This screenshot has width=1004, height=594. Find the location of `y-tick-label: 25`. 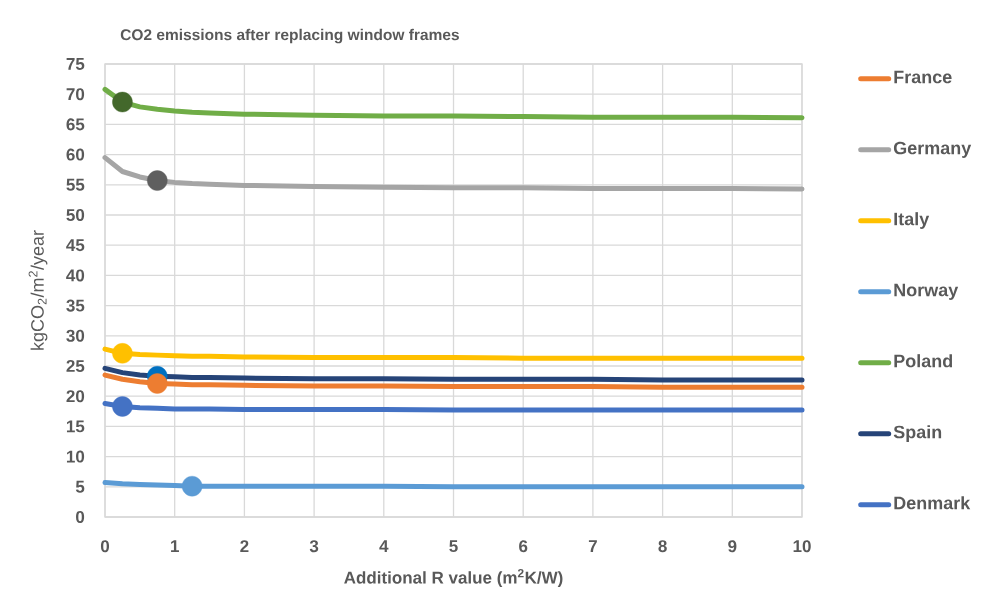

y-tick-label: 25 is located at coordinates (75, 366).